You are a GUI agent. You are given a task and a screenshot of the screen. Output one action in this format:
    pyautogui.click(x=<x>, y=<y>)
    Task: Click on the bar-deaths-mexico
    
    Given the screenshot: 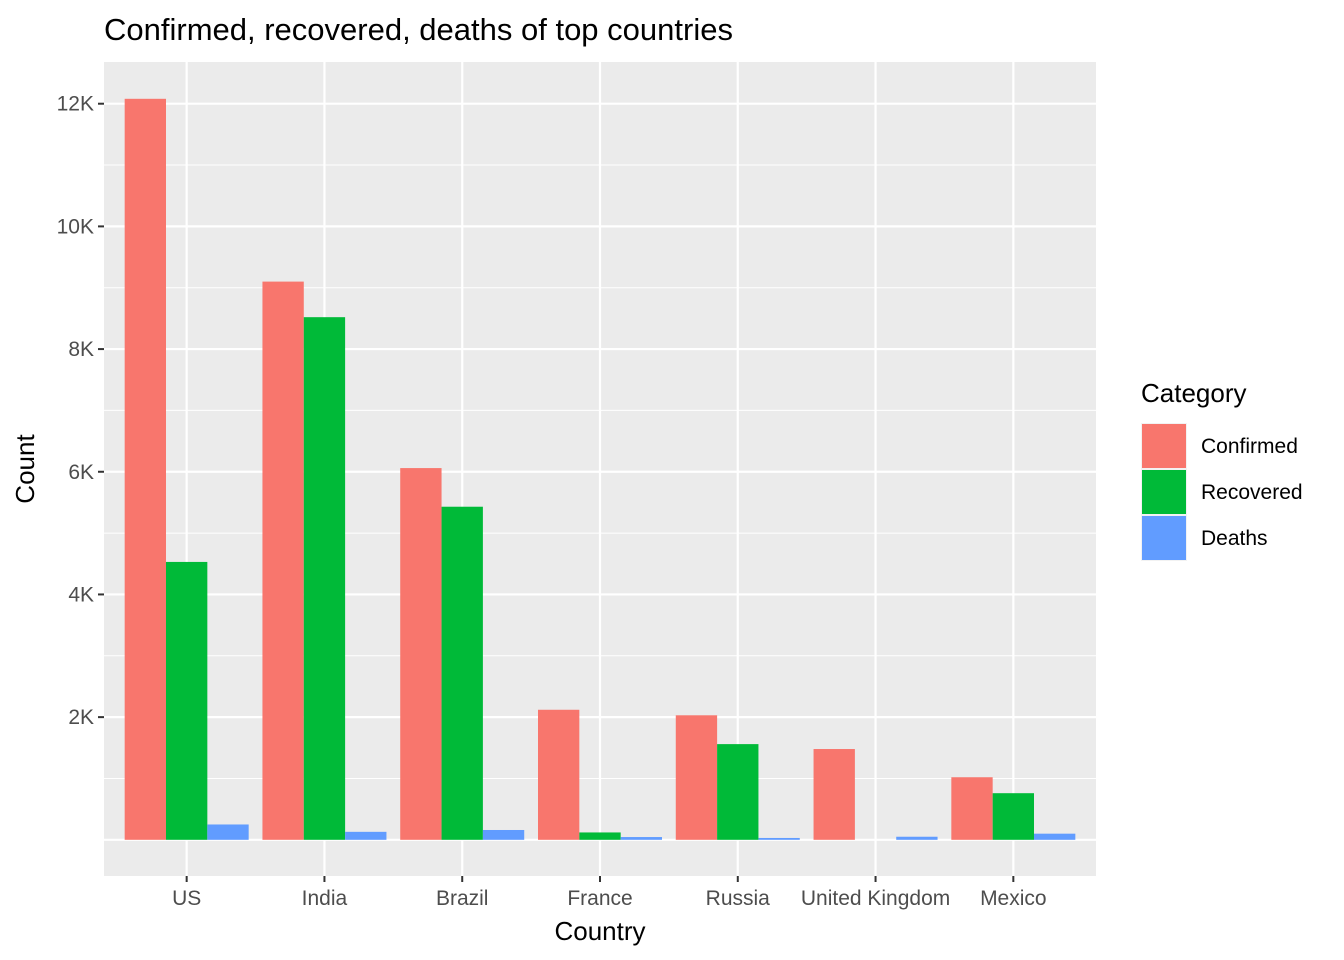 What is the action you would take?
    pyautogui.click(x=1055, y=836)
    